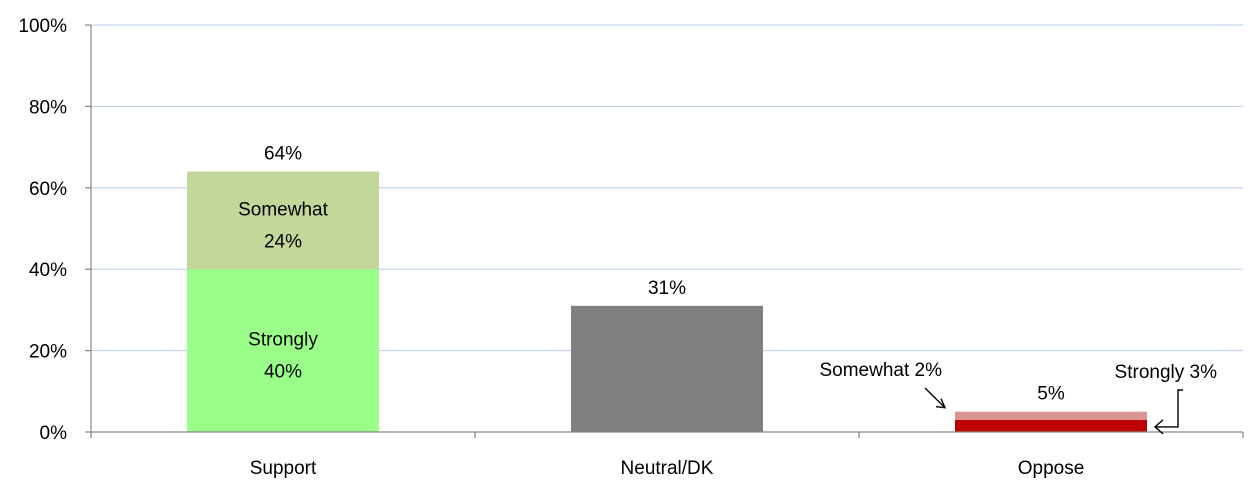 The height and width of the screenshot is (481, 1248). I want to click on bar-segment-oppose_somewhat, so click(1051, 415).